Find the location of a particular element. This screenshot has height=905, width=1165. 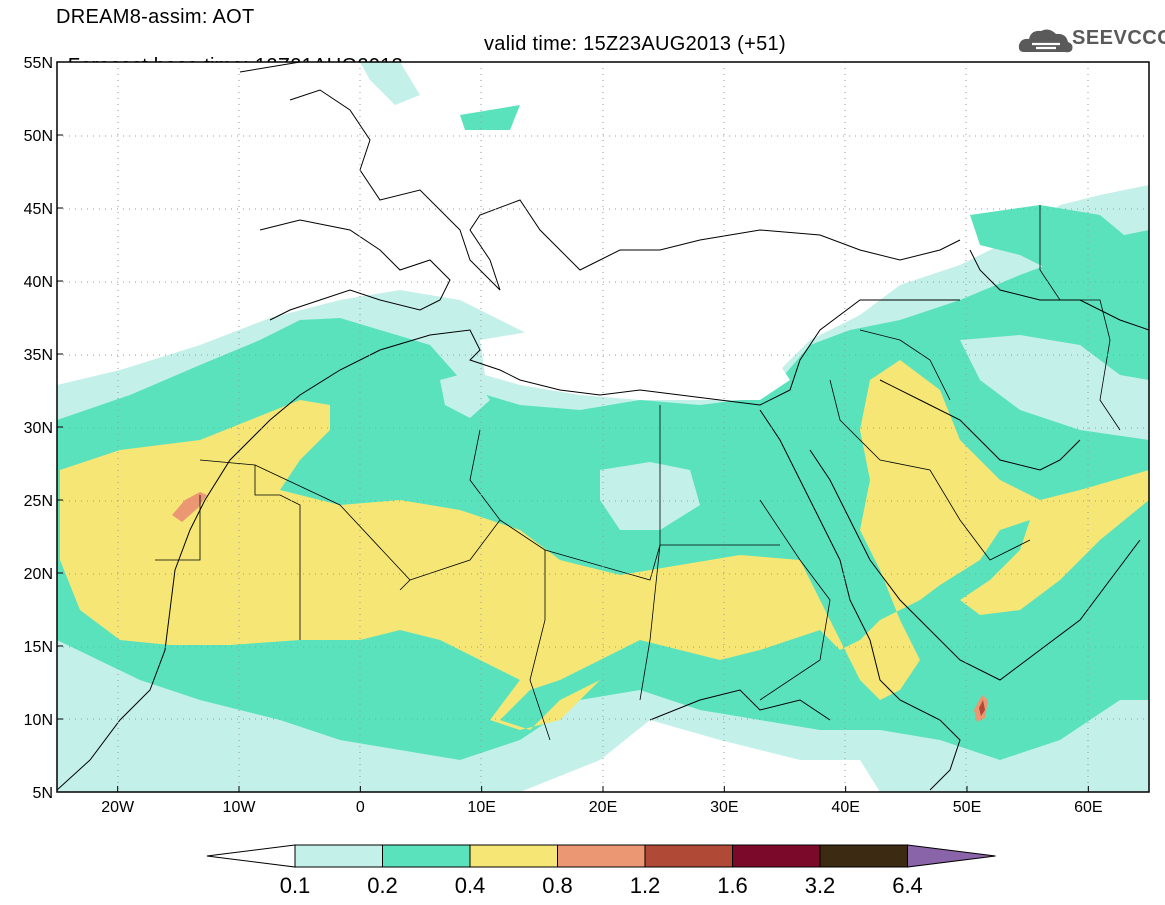

legend-label: 1.2 is located at coordinates (645, 885).